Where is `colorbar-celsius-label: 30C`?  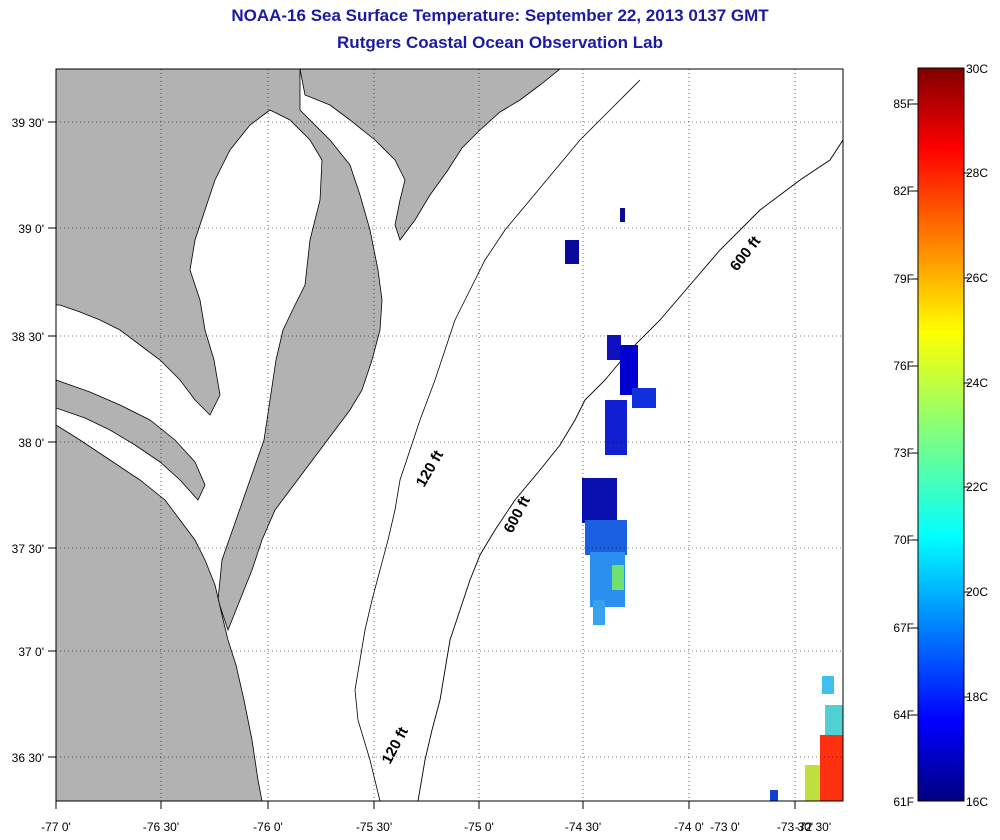 colorbar-celsius-label: 30C is located at coordinates (977, 69).